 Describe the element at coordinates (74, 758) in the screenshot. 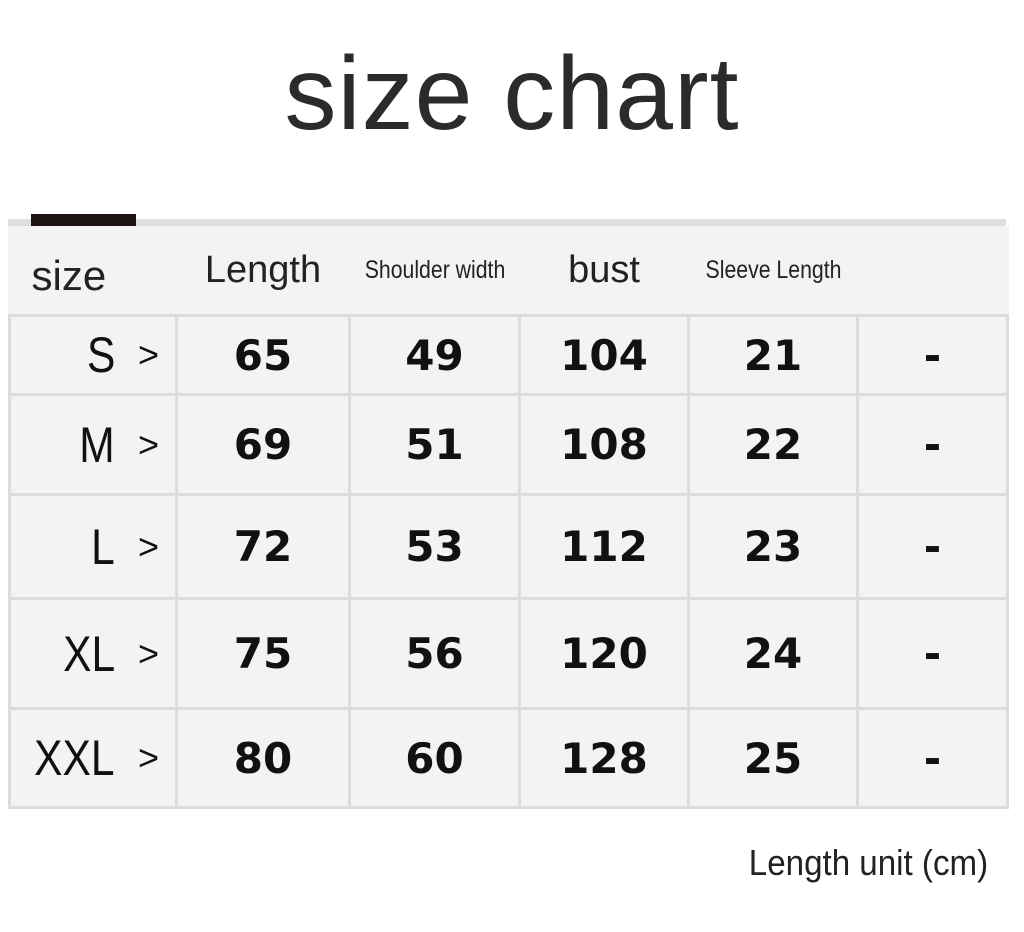

I see `size-label: XXL` at that location.